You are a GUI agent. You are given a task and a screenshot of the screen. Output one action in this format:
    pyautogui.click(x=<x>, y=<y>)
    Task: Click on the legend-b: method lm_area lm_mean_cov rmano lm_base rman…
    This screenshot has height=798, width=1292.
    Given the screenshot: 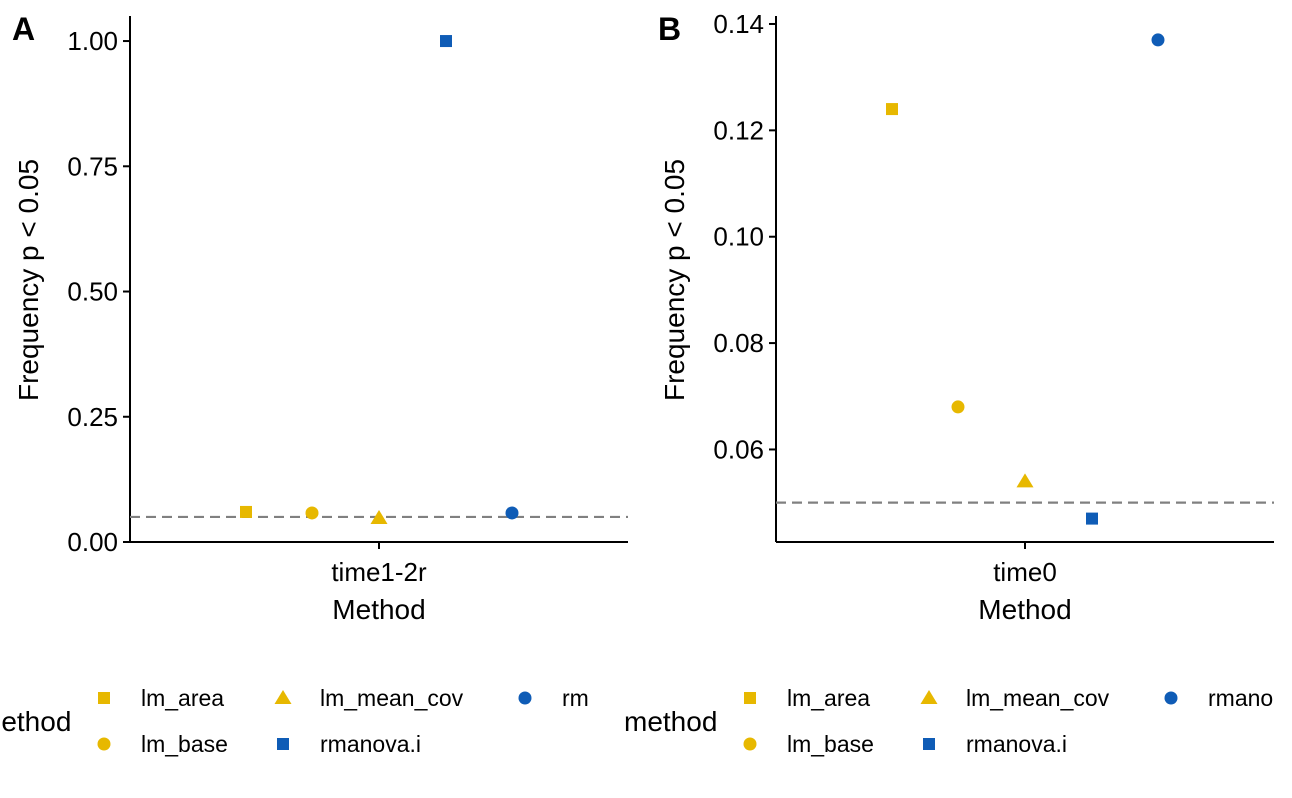 What is the action you would take?
    pyautogui.click(x=948, y=721)
    